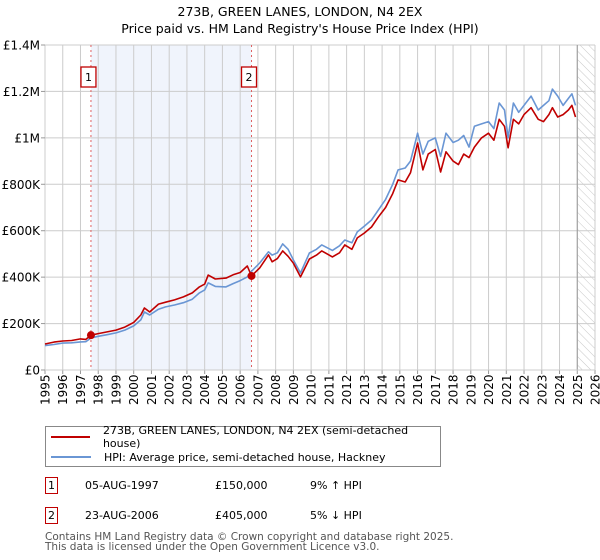 This screenshot has height=560, width=600. What do you see at coordinates (99, 389) in the screenshot?
I see `x-tick-label: 1998` at bounding box center [99, 389].